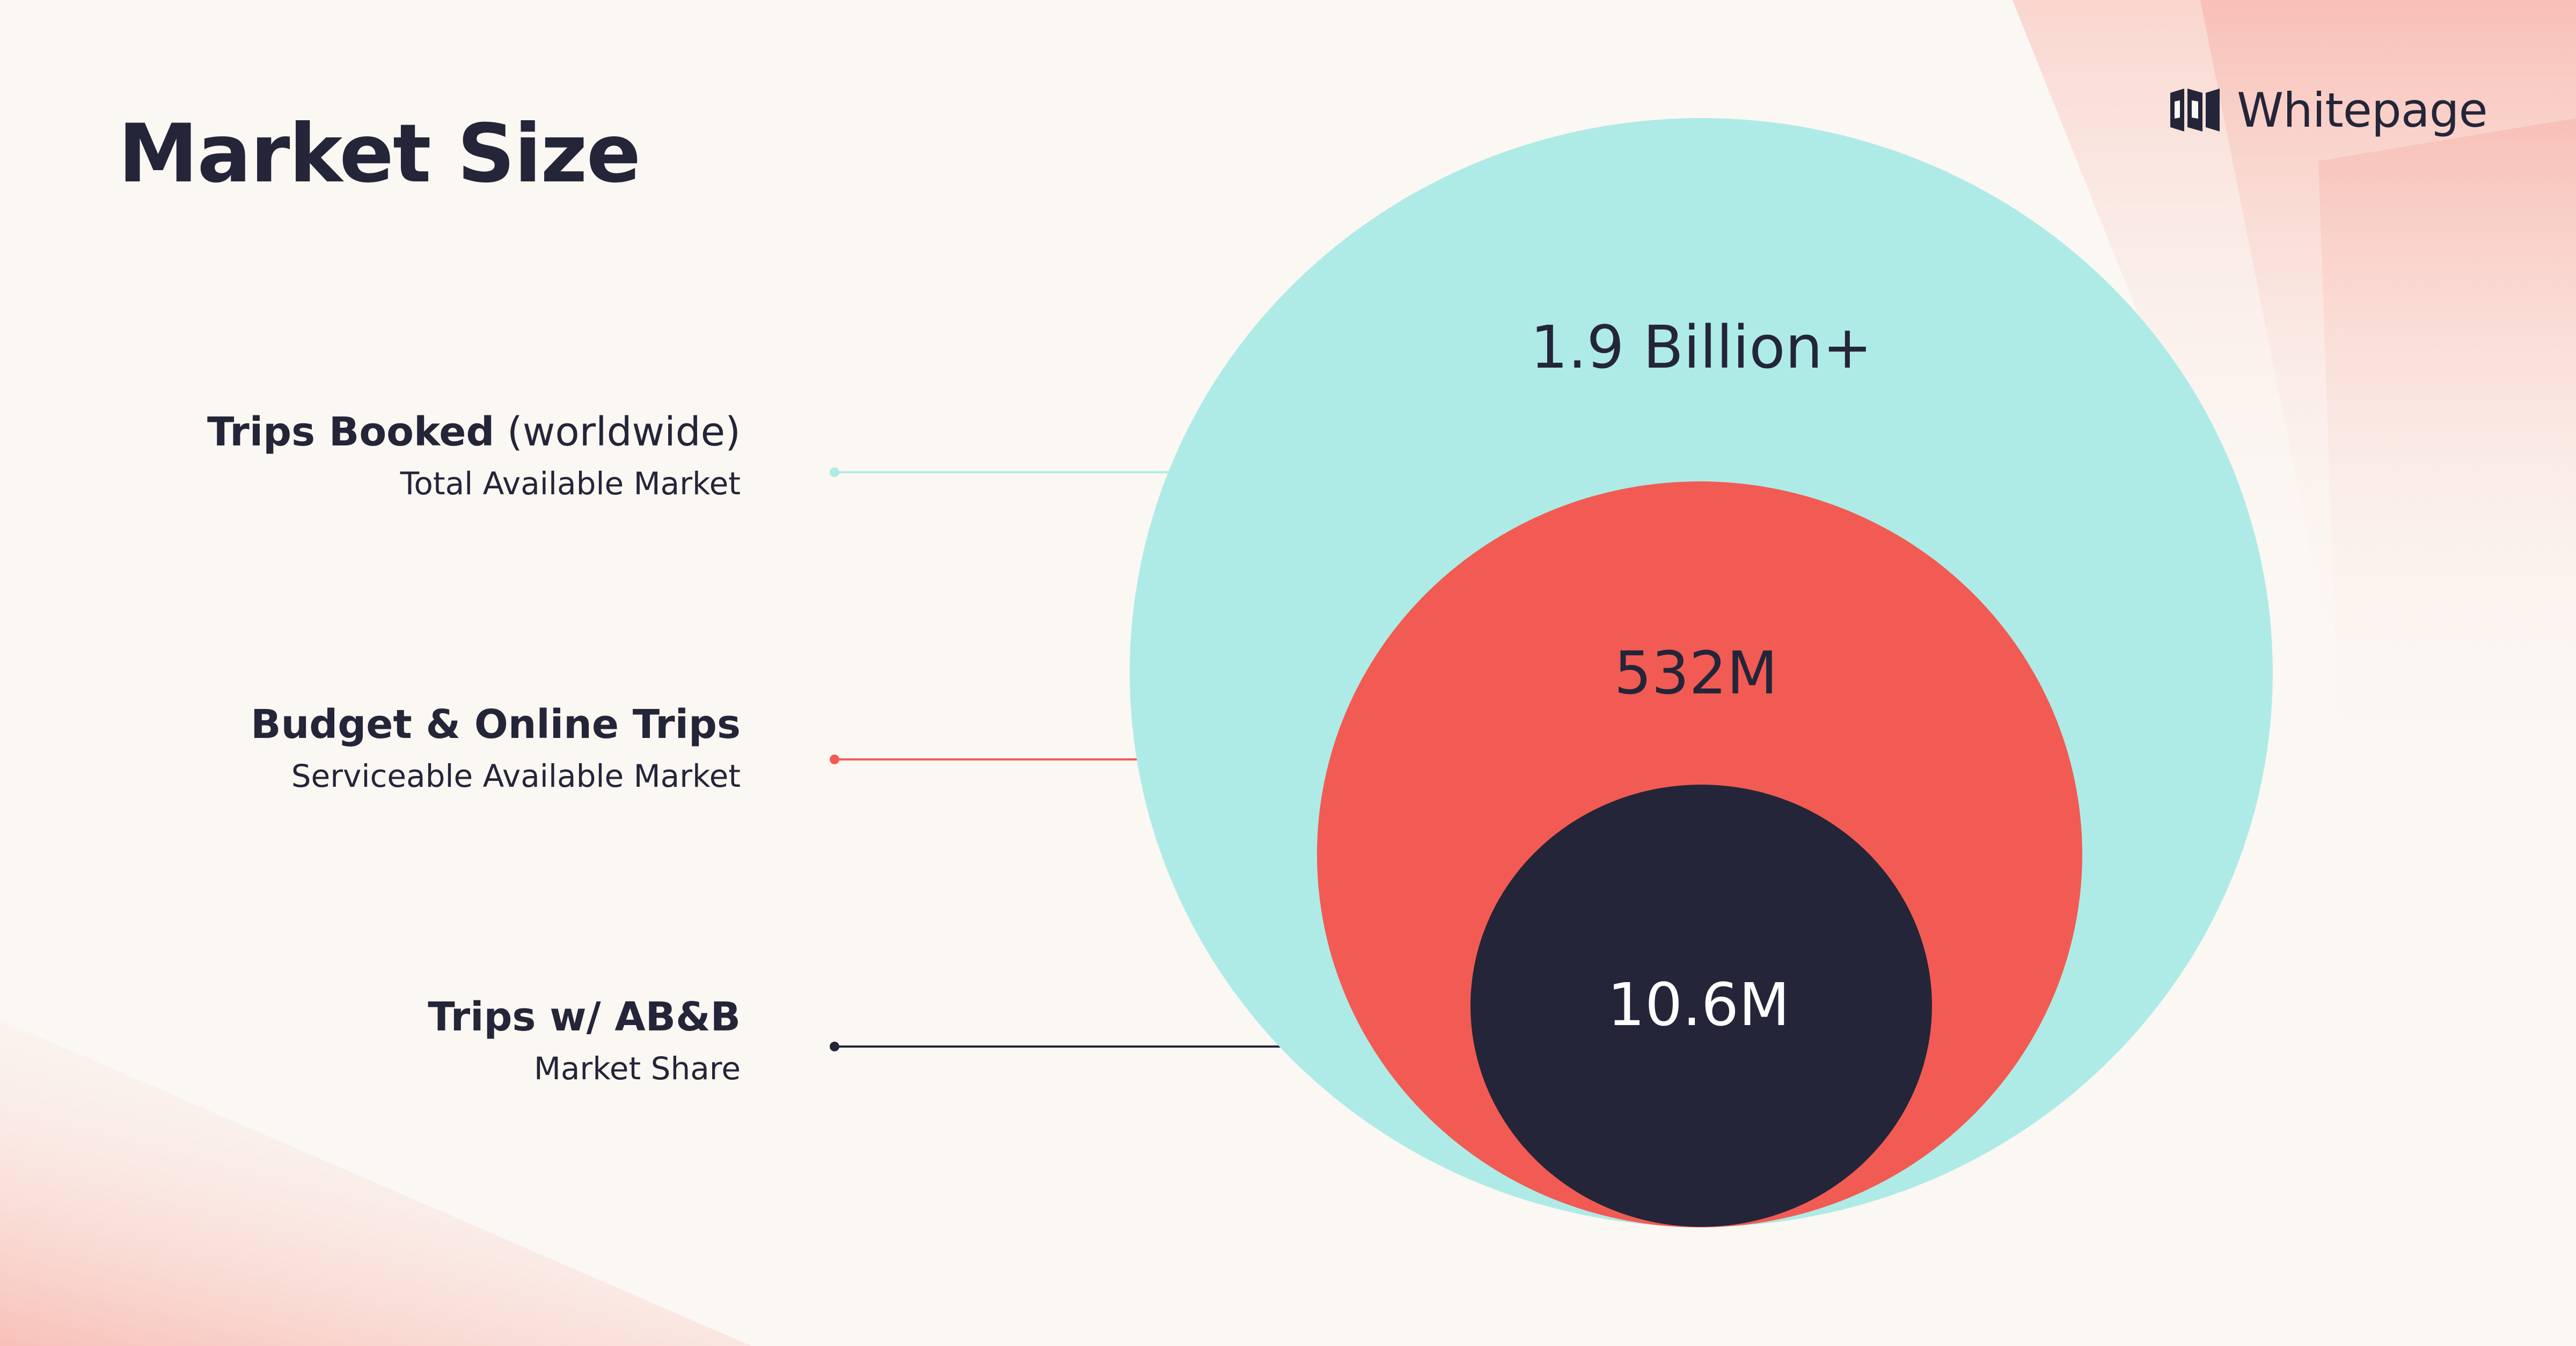  Describe the element at coordinates (1696, 673) in the screenshot. I see `value-serviceable-available-market: 532M` at that location.